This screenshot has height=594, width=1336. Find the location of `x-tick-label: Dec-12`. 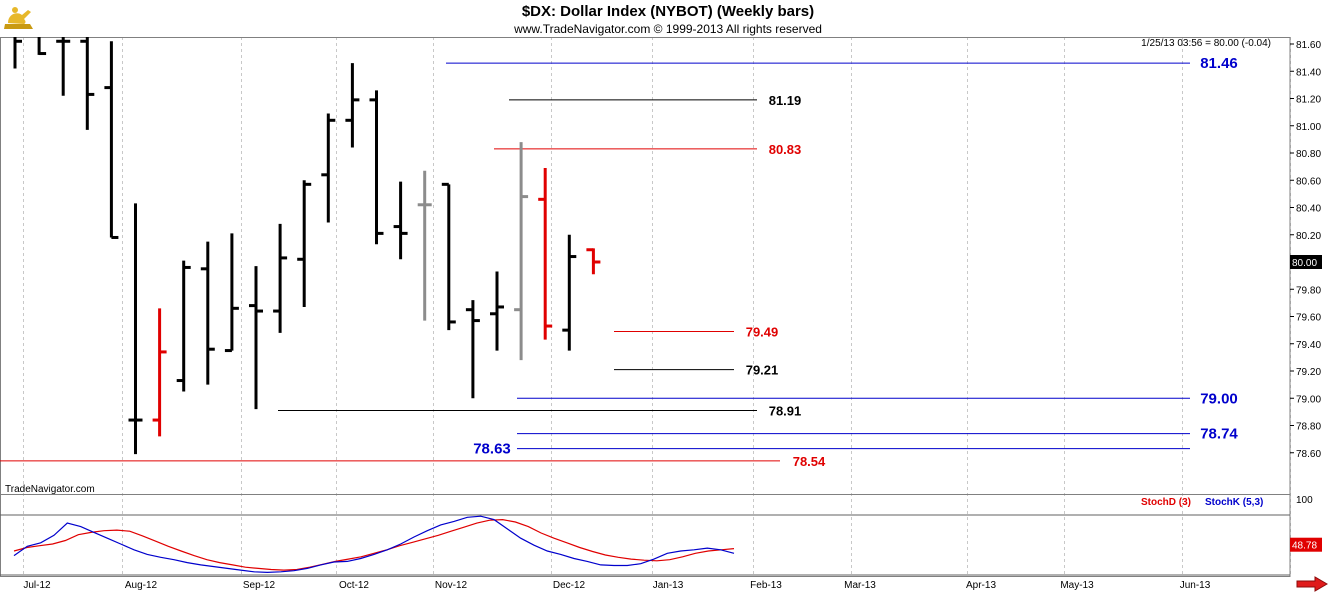

x-tick-label: Dec-12 is located at coordinates (569, 585).